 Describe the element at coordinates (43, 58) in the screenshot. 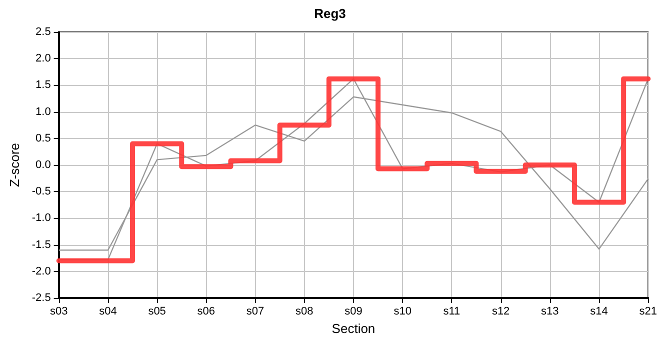

I see `y-tick-label: 2.0` at that location.